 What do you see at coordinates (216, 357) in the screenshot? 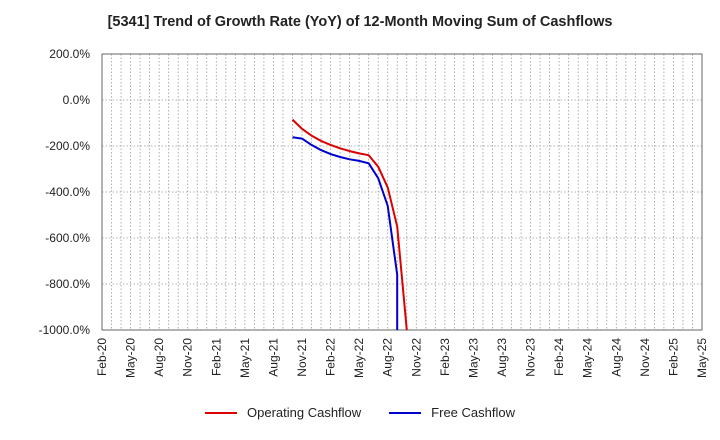
I see `x-tick-label: Feb-21` at bounding box center [216, 357].